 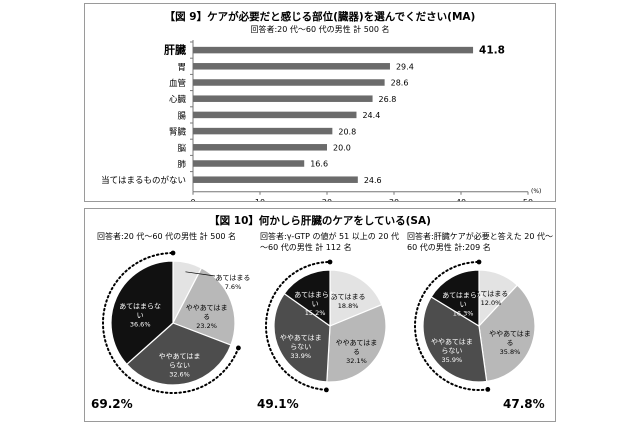 What do you see at coordinates (348, 301) in the screenshot?
I see `pie-slice-label: あてはまる 18.8%` at bounding box center [348, 301].